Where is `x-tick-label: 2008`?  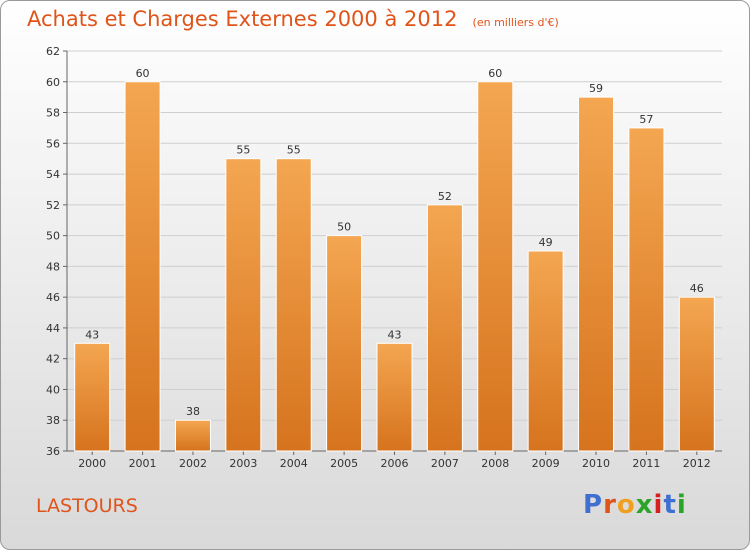 x-tick-label: 2008 is located at coordinates (495, 463).